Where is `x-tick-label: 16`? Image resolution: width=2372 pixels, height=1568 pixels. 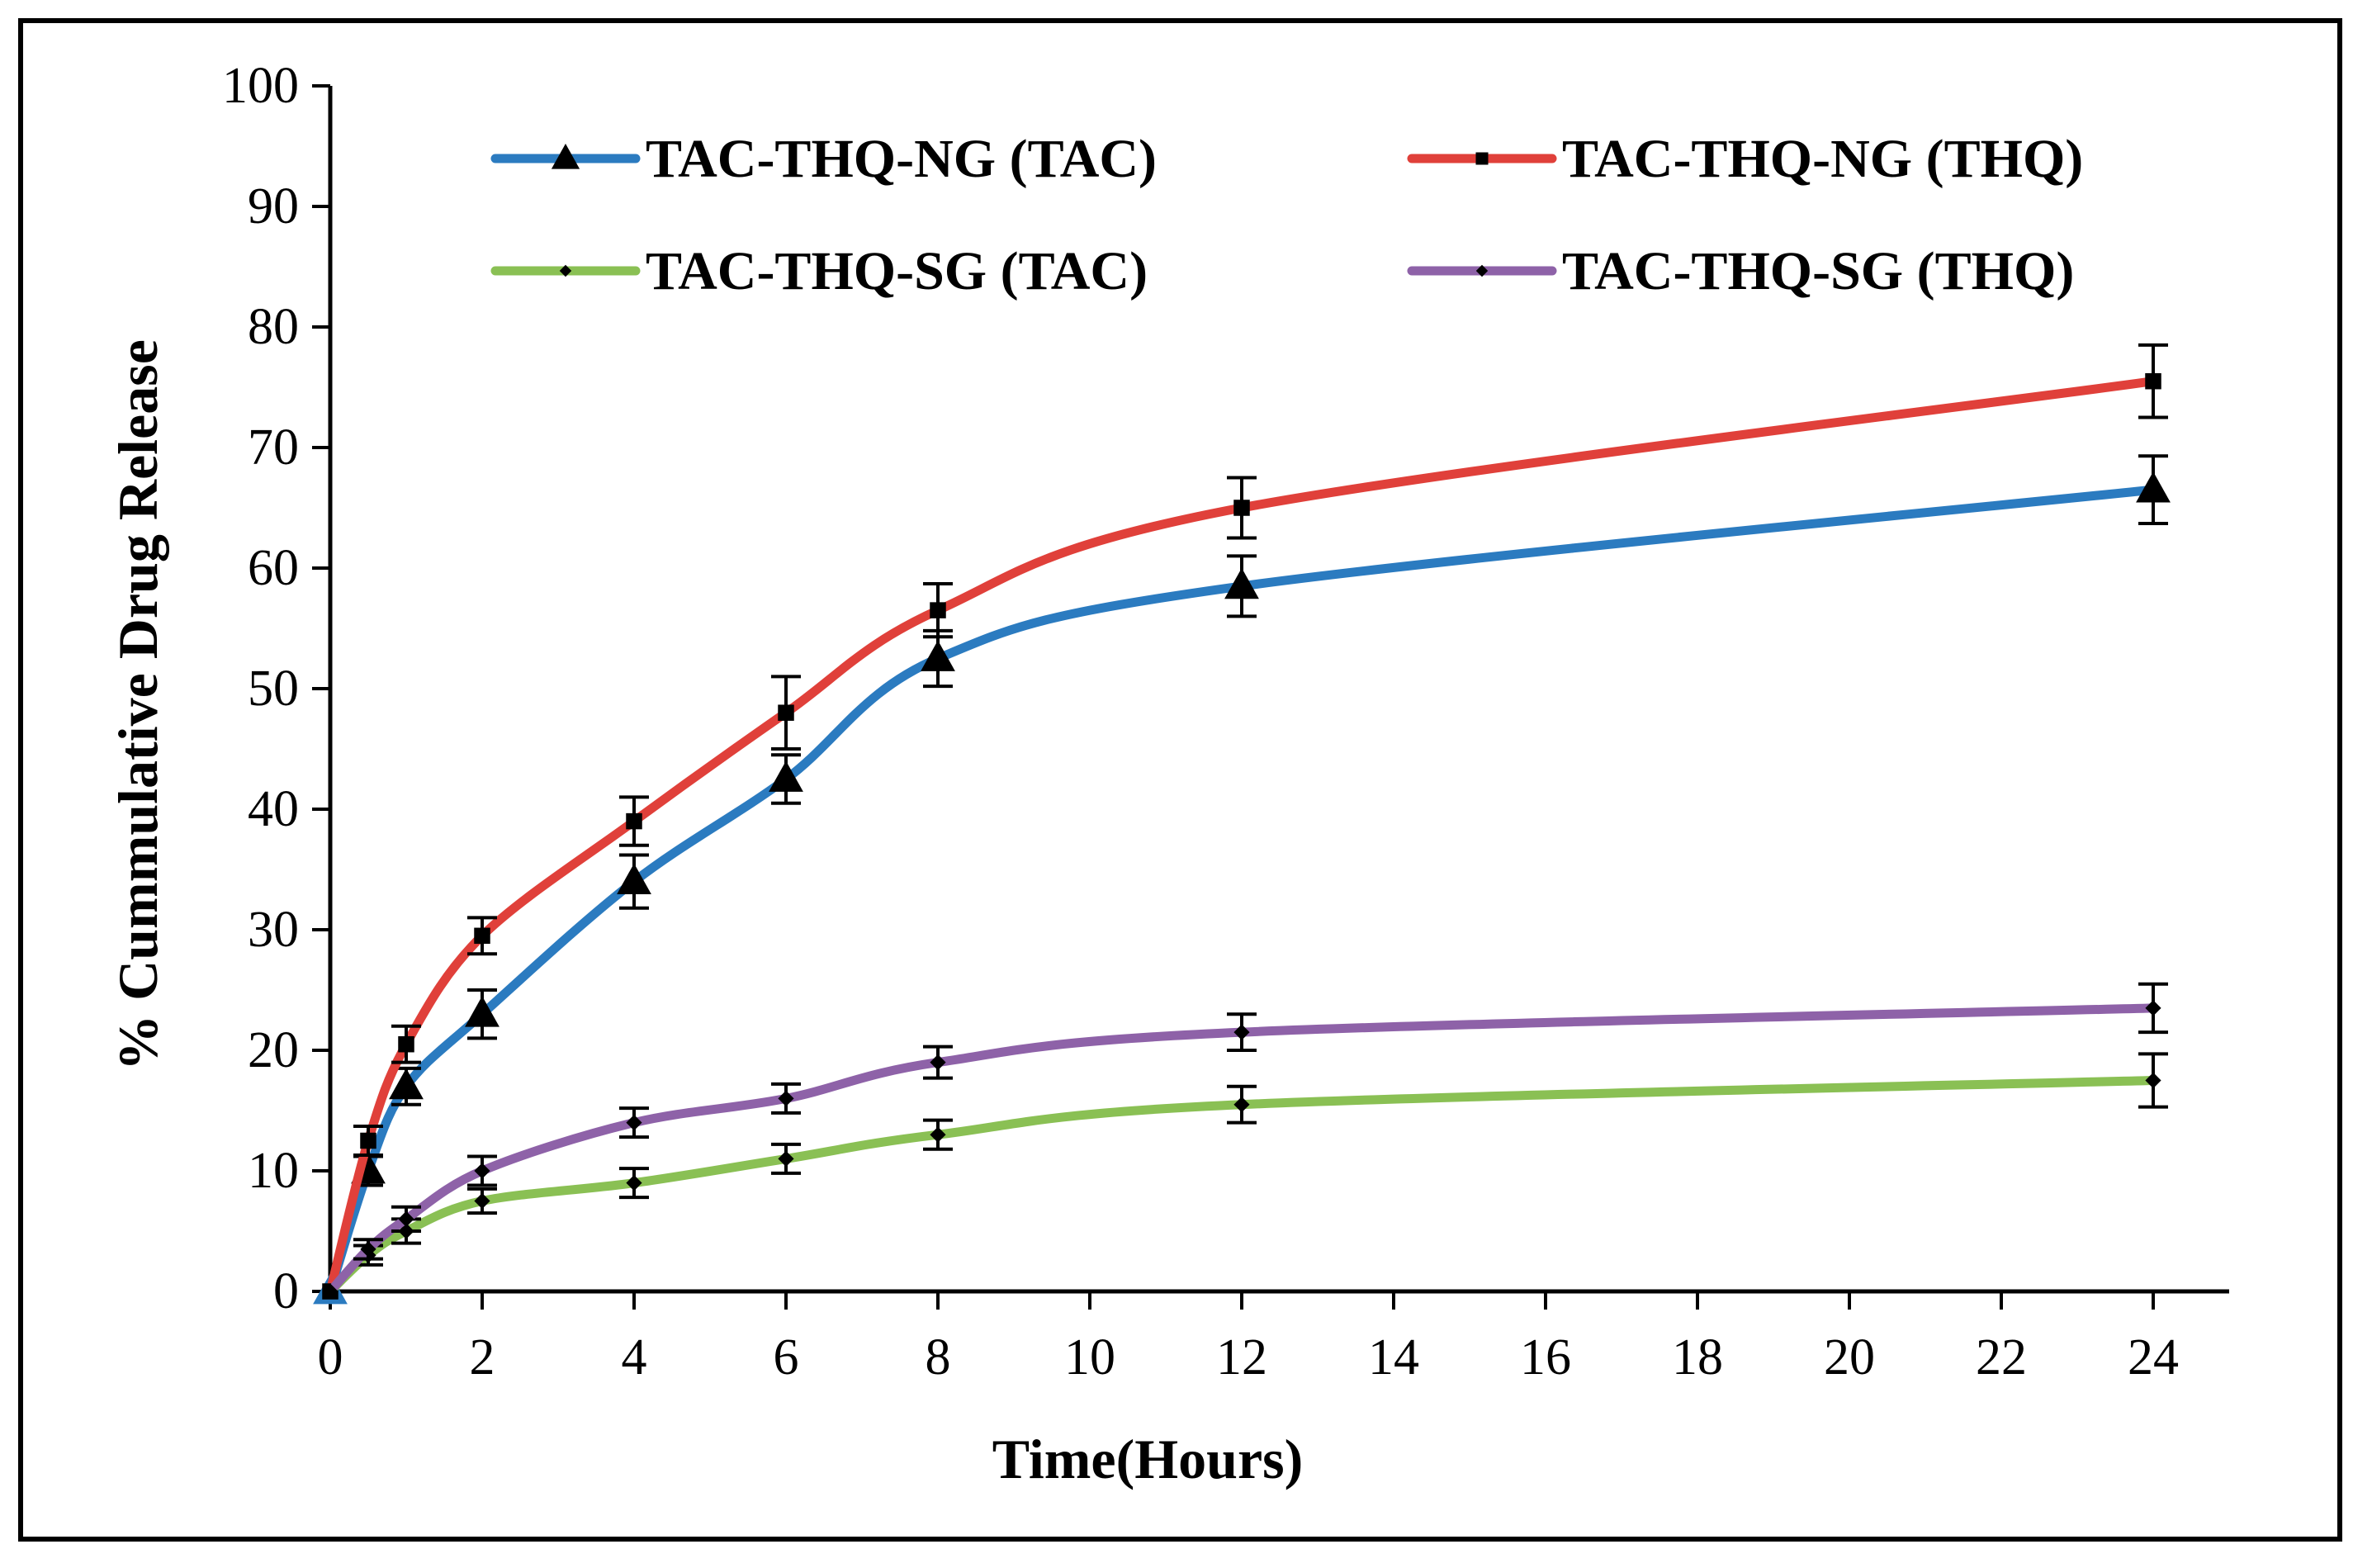
x-tick-label: 16 is located at coordinates (1545, 1357).